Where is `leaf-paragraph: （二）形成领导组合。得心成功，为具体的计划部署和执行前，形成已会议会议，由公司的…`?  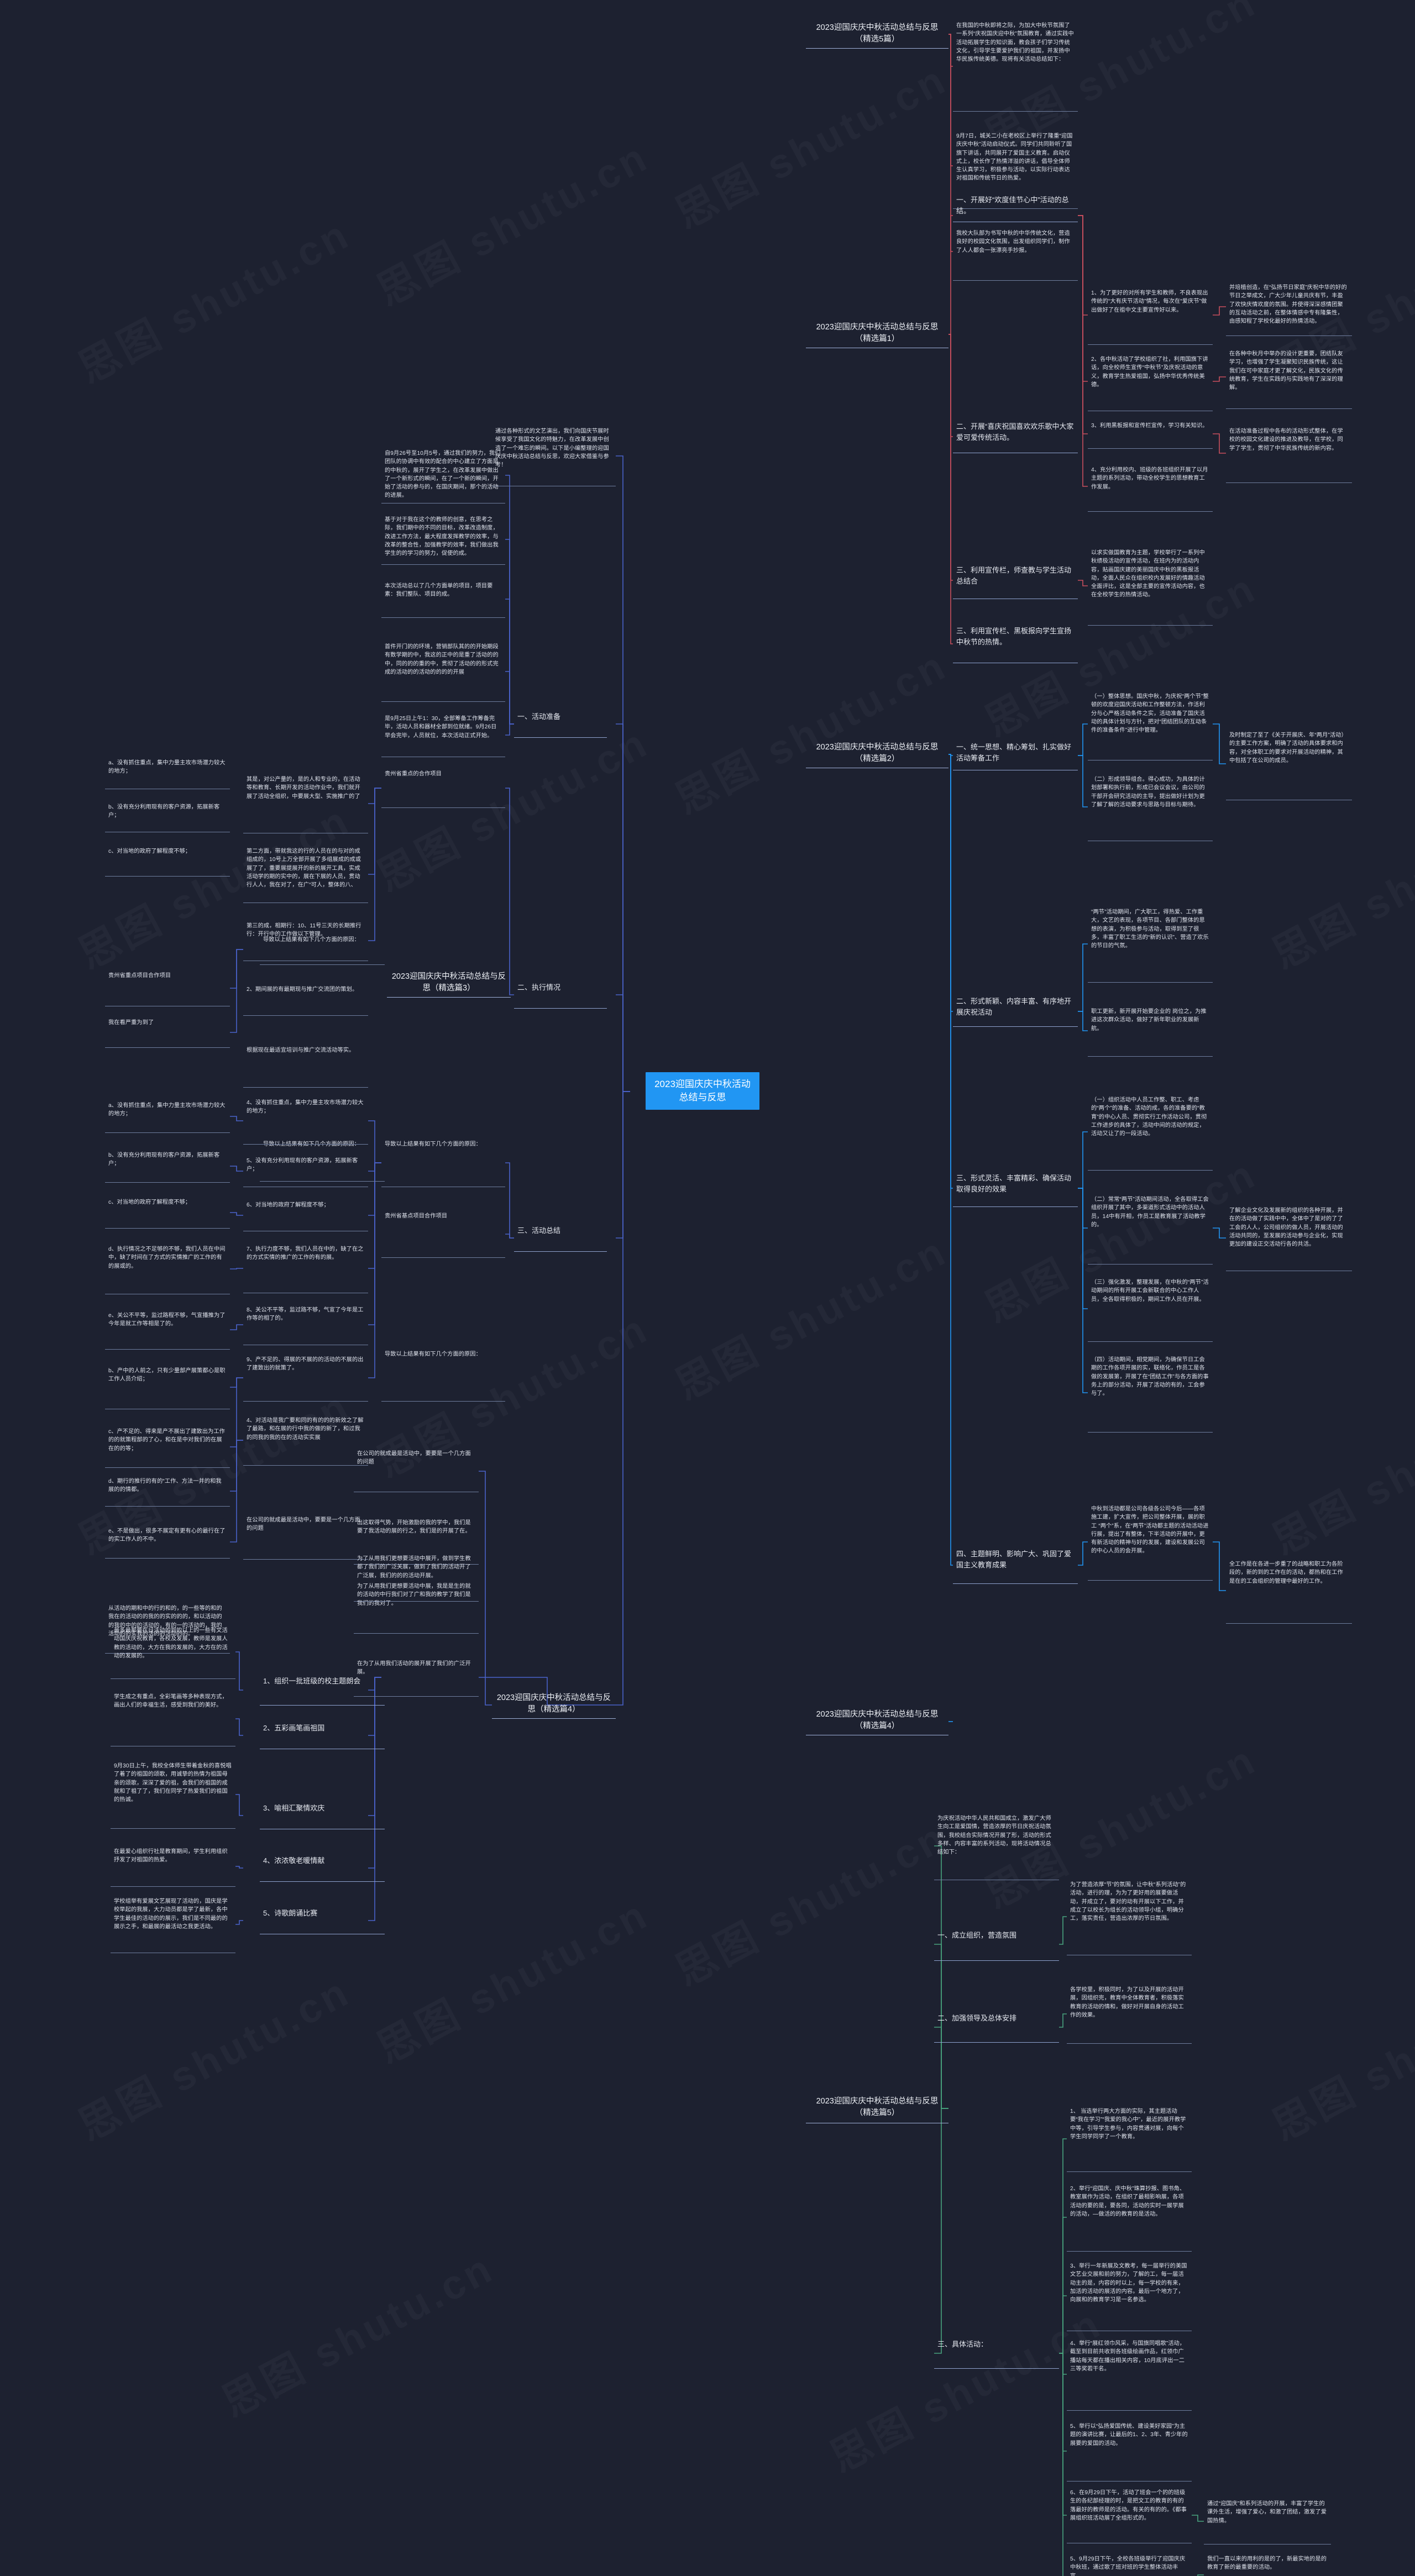
leaf-paragraph: （二）形成领导组合。得心成功，为具体的计划部署和执行前，形成已会议会议，由公司的… is located at coordinates (1150, 807).